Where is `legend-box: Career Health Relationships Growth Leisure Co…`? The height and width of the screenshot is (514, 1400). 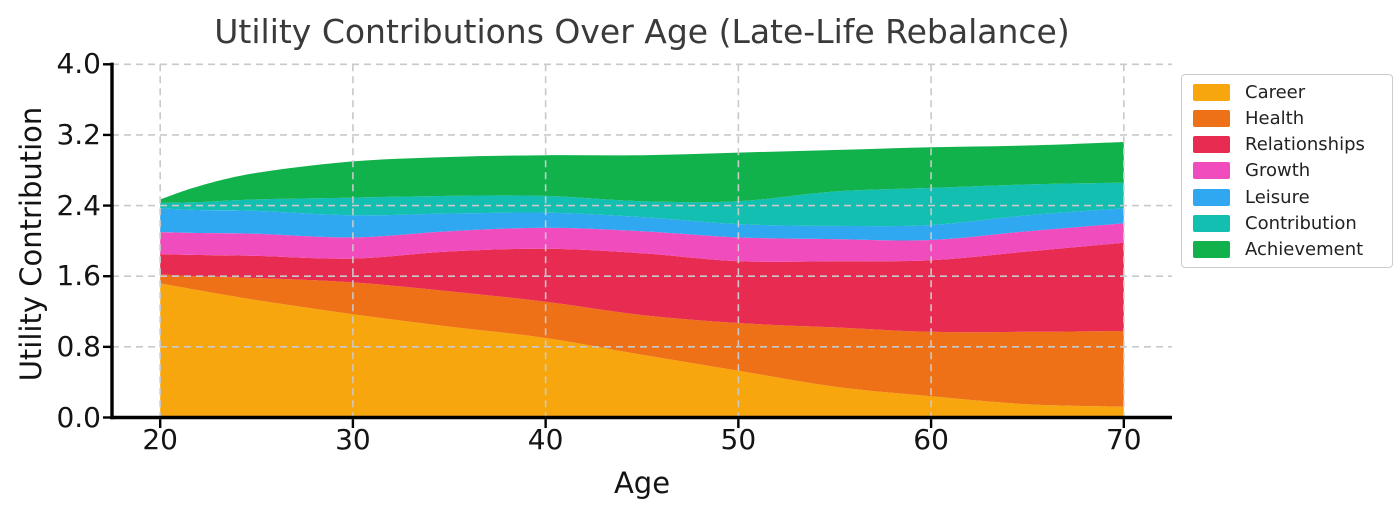 legend-box: Career Health Relationships Growth Leisure Co… is located at coordinates (1287, 171).